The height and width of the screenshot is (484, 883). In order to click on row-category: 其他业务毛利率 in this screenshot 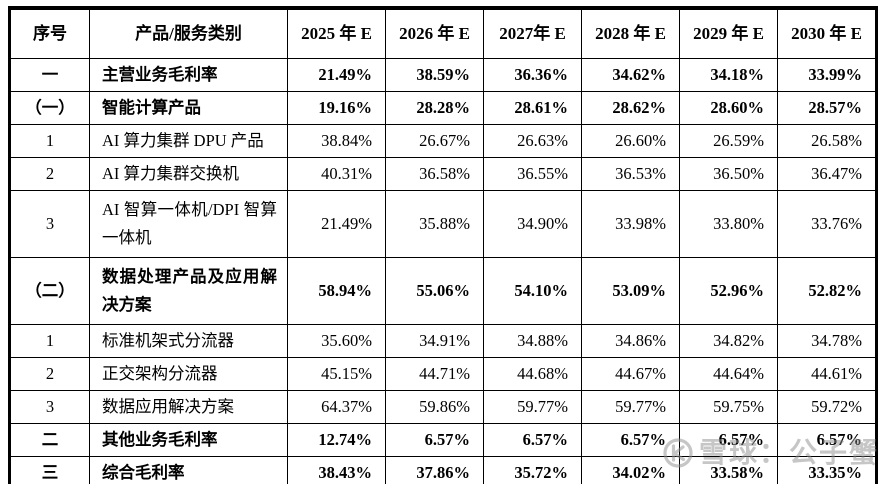, I will do `click(188, 440)`.